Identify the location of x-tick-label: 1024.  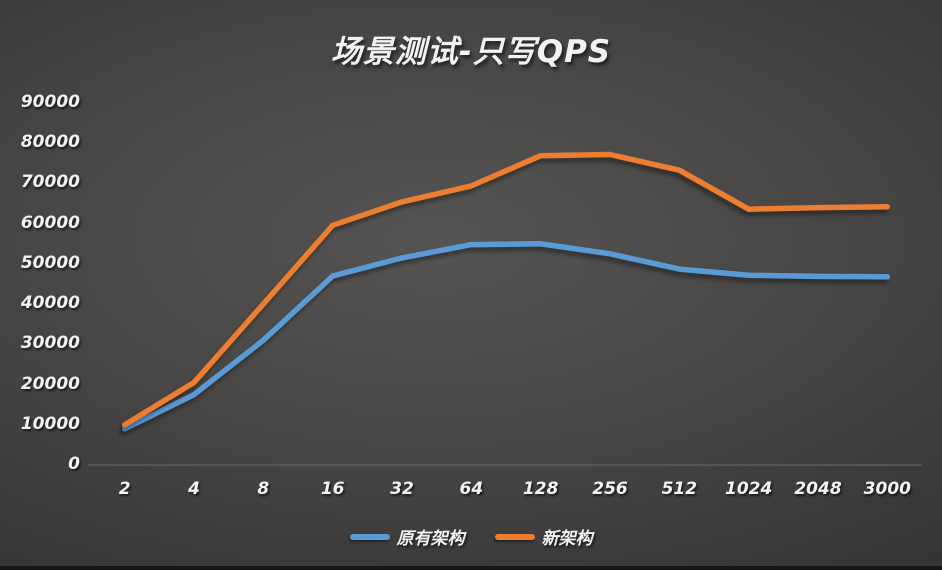
(748, 489).